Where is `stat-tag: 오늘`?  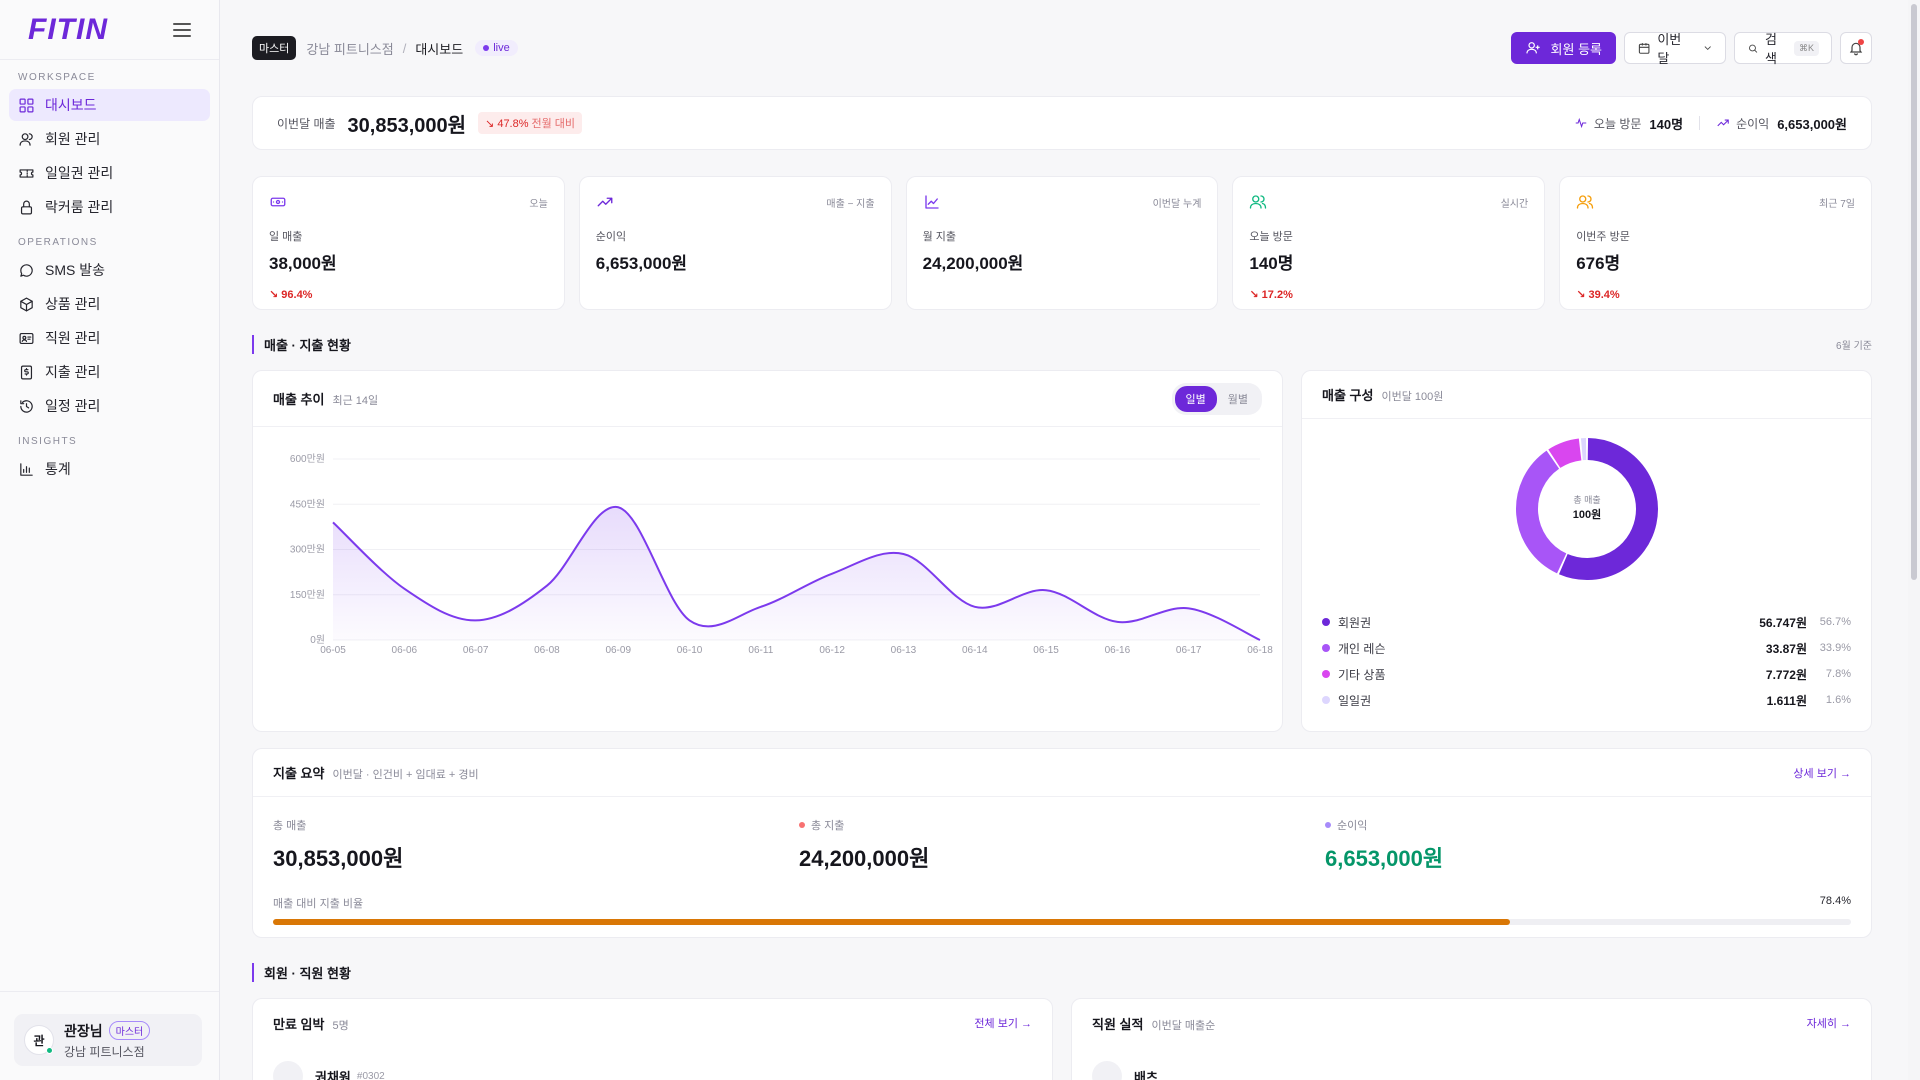 stat-tag: 오늘 is located at coordinates (538, 204).